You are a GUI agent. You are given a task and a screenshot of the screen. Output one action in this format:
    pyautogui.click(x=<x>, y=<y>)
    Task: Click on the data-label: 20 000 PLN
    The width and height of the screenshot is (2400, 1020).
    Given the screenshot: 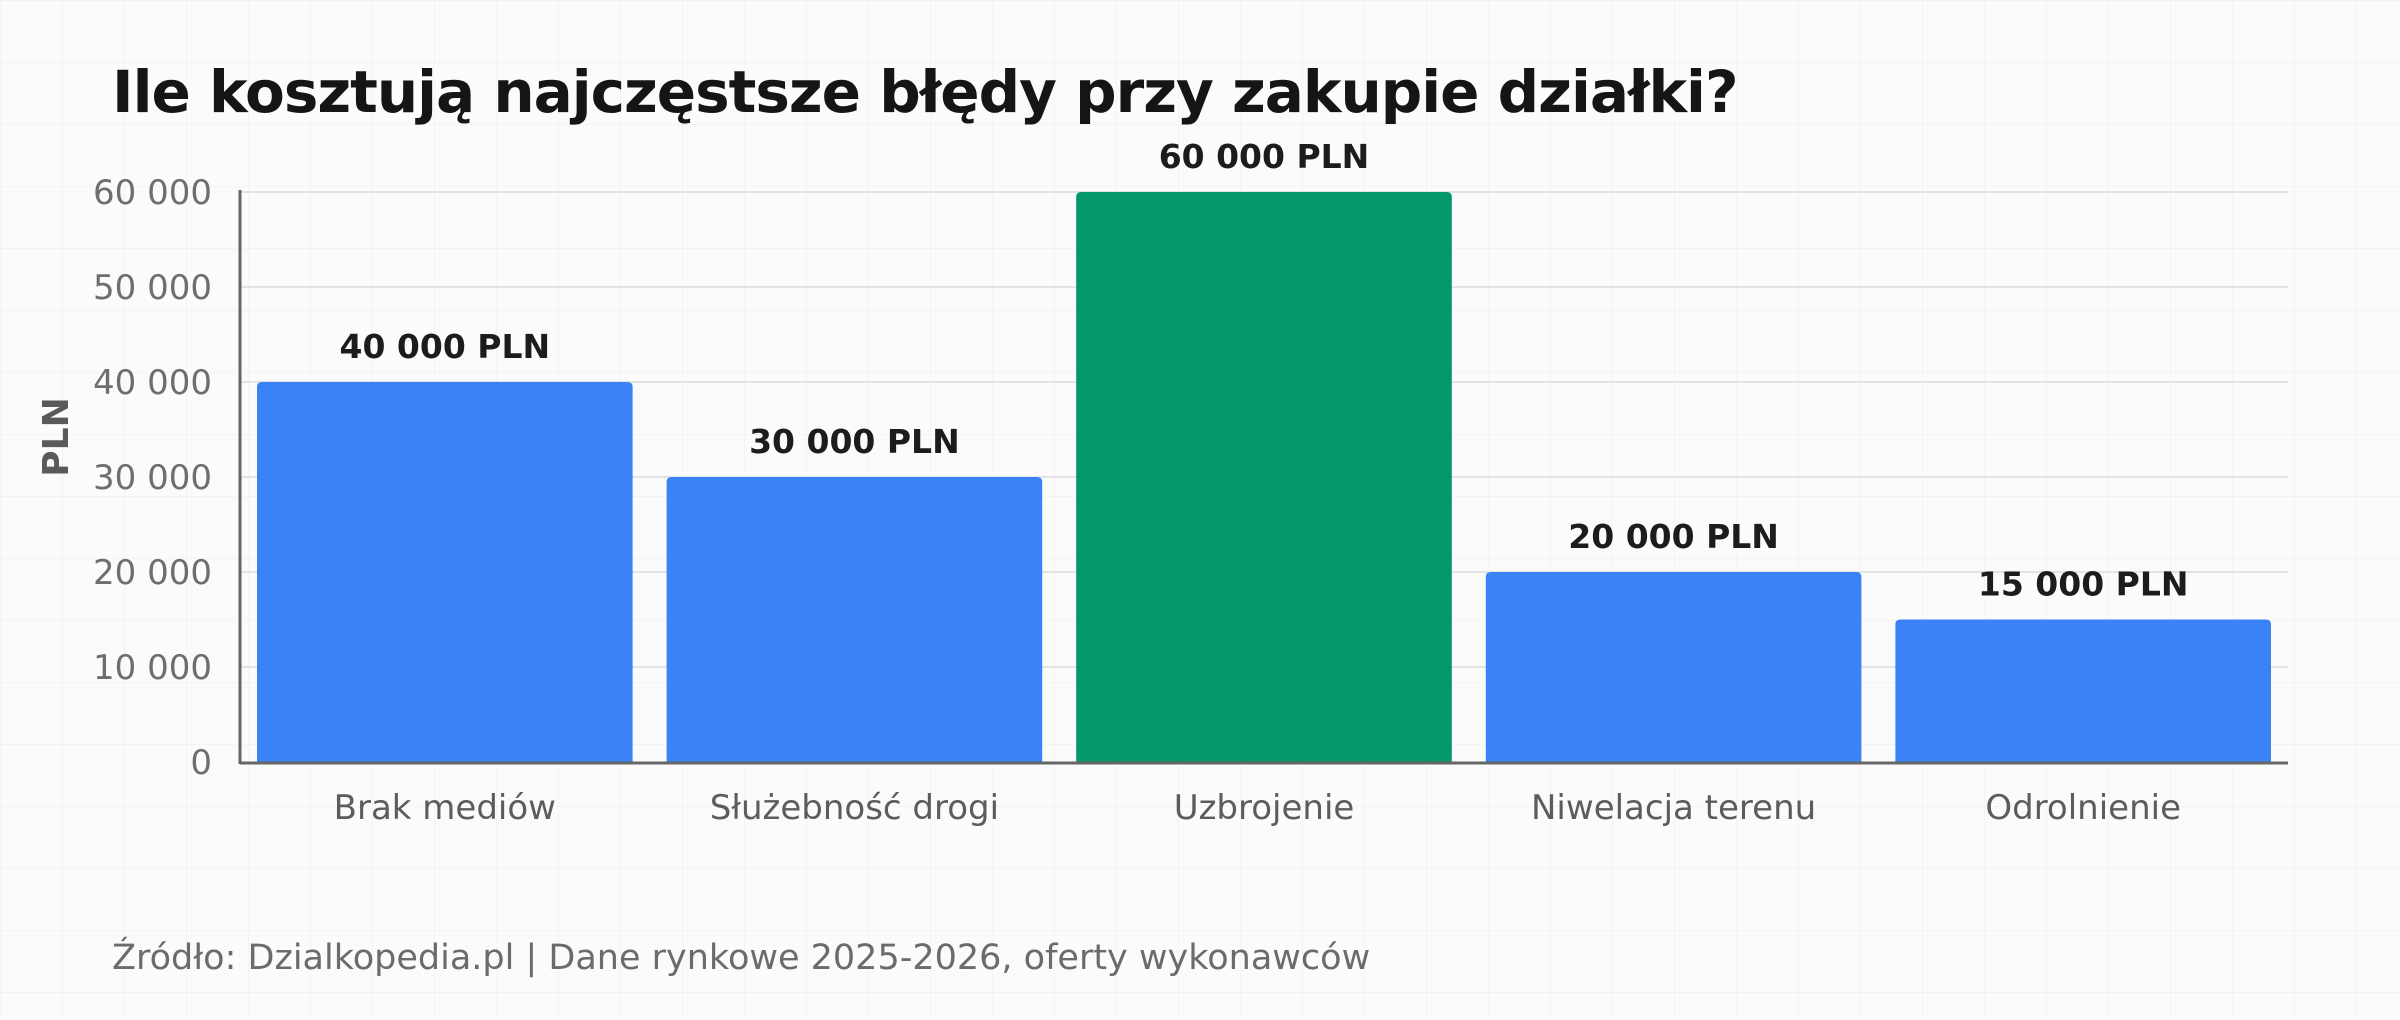 What is the action you would take?
    pyautogui.click(x=1673, y=536)
    